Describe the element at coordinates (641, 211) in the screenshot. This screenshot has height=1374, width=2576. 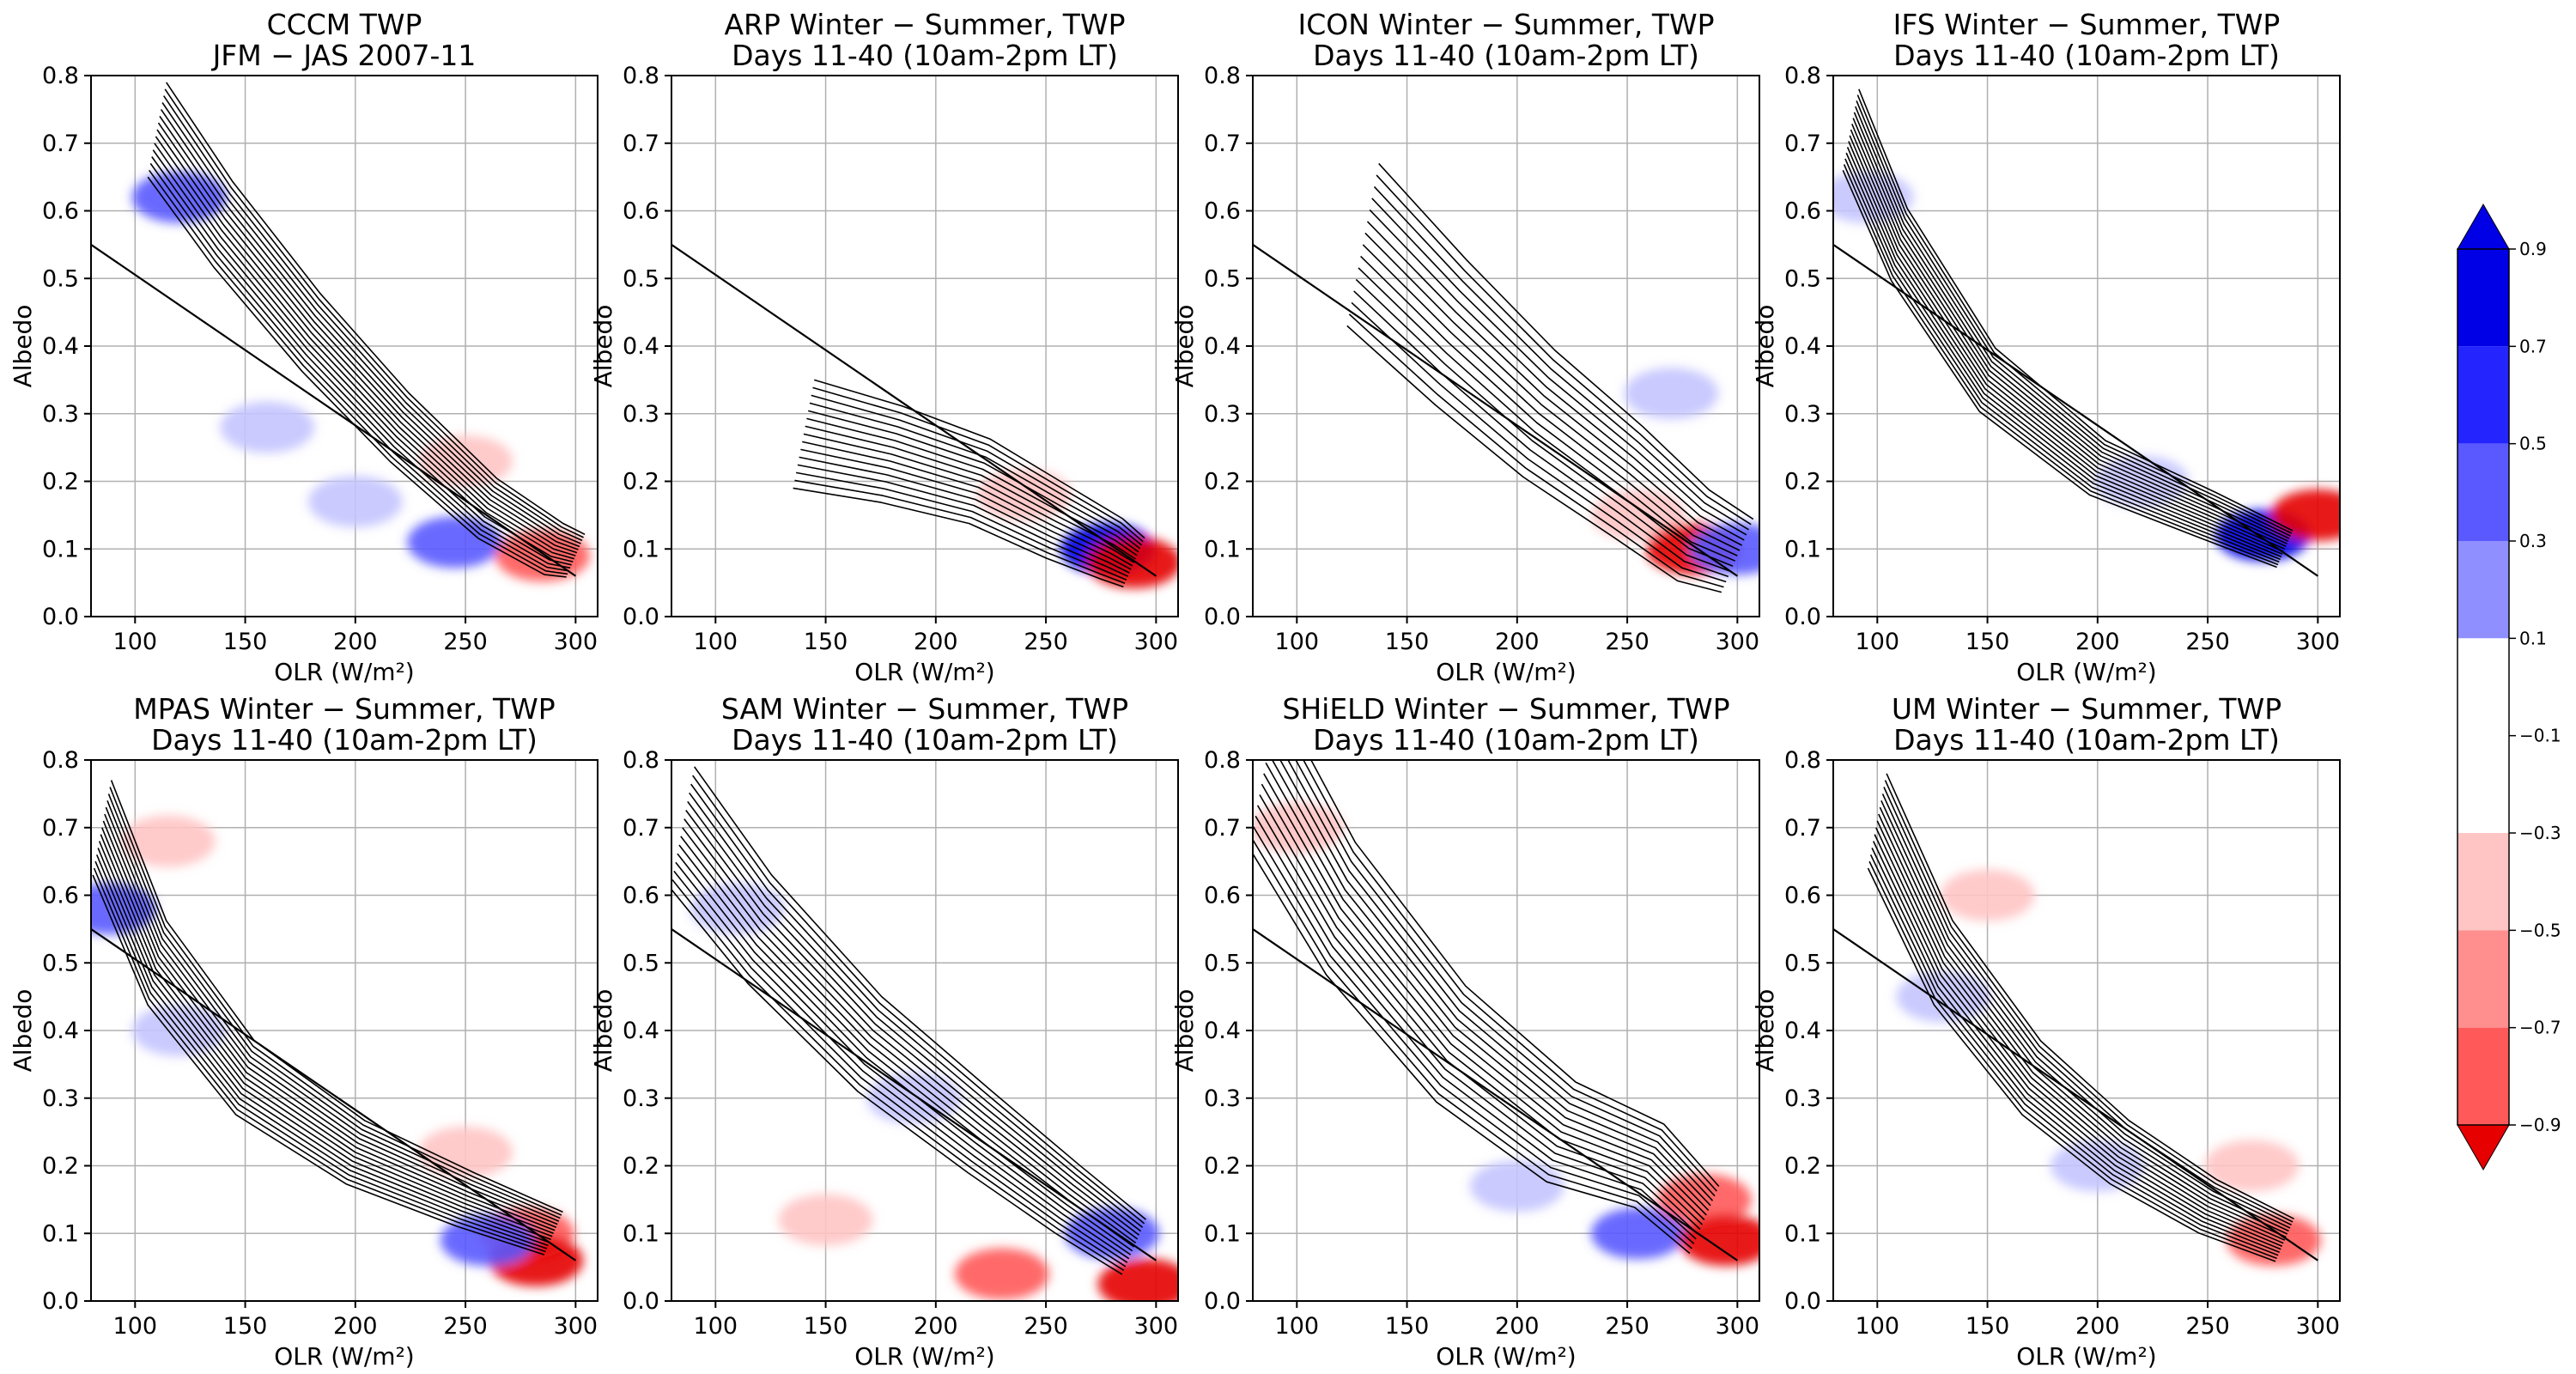
I see `y-tick-label: 0.6` at that location.